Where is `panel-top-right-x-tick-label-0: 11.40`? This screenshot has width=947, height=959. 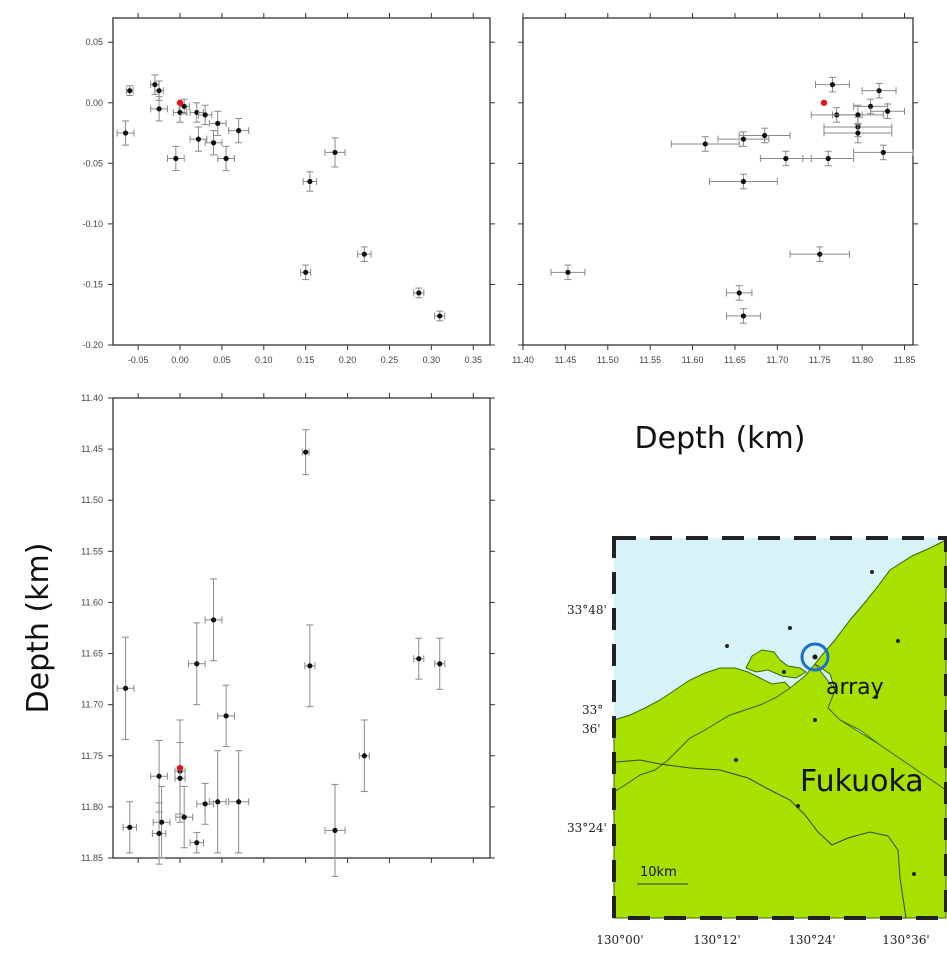
panel-top-right-x-tick-label-0: 11.40 is located at coordinates (523, 360).